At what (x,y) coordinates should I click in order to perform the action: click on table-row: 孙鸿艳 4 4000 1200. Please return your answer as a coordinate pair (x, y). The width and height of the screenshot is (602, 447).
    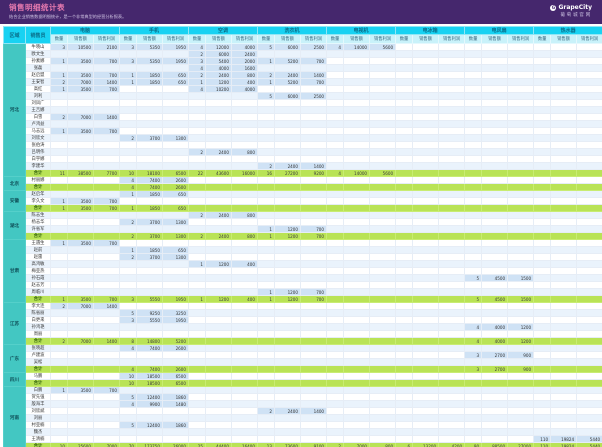
    Looking at the image, I should click on (303, 327).